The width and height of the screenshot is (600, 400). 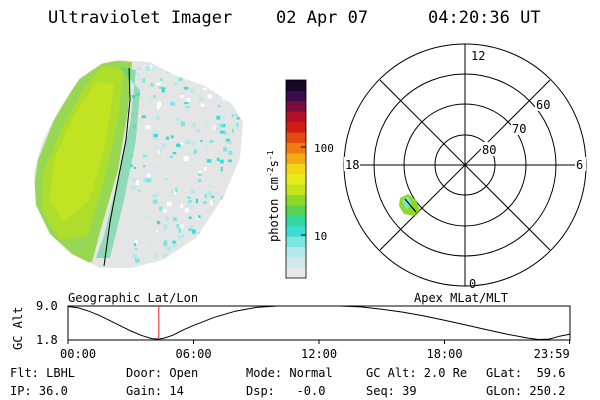 I want to click on seq-info: Seq: 39, so click(x=391, y=391).